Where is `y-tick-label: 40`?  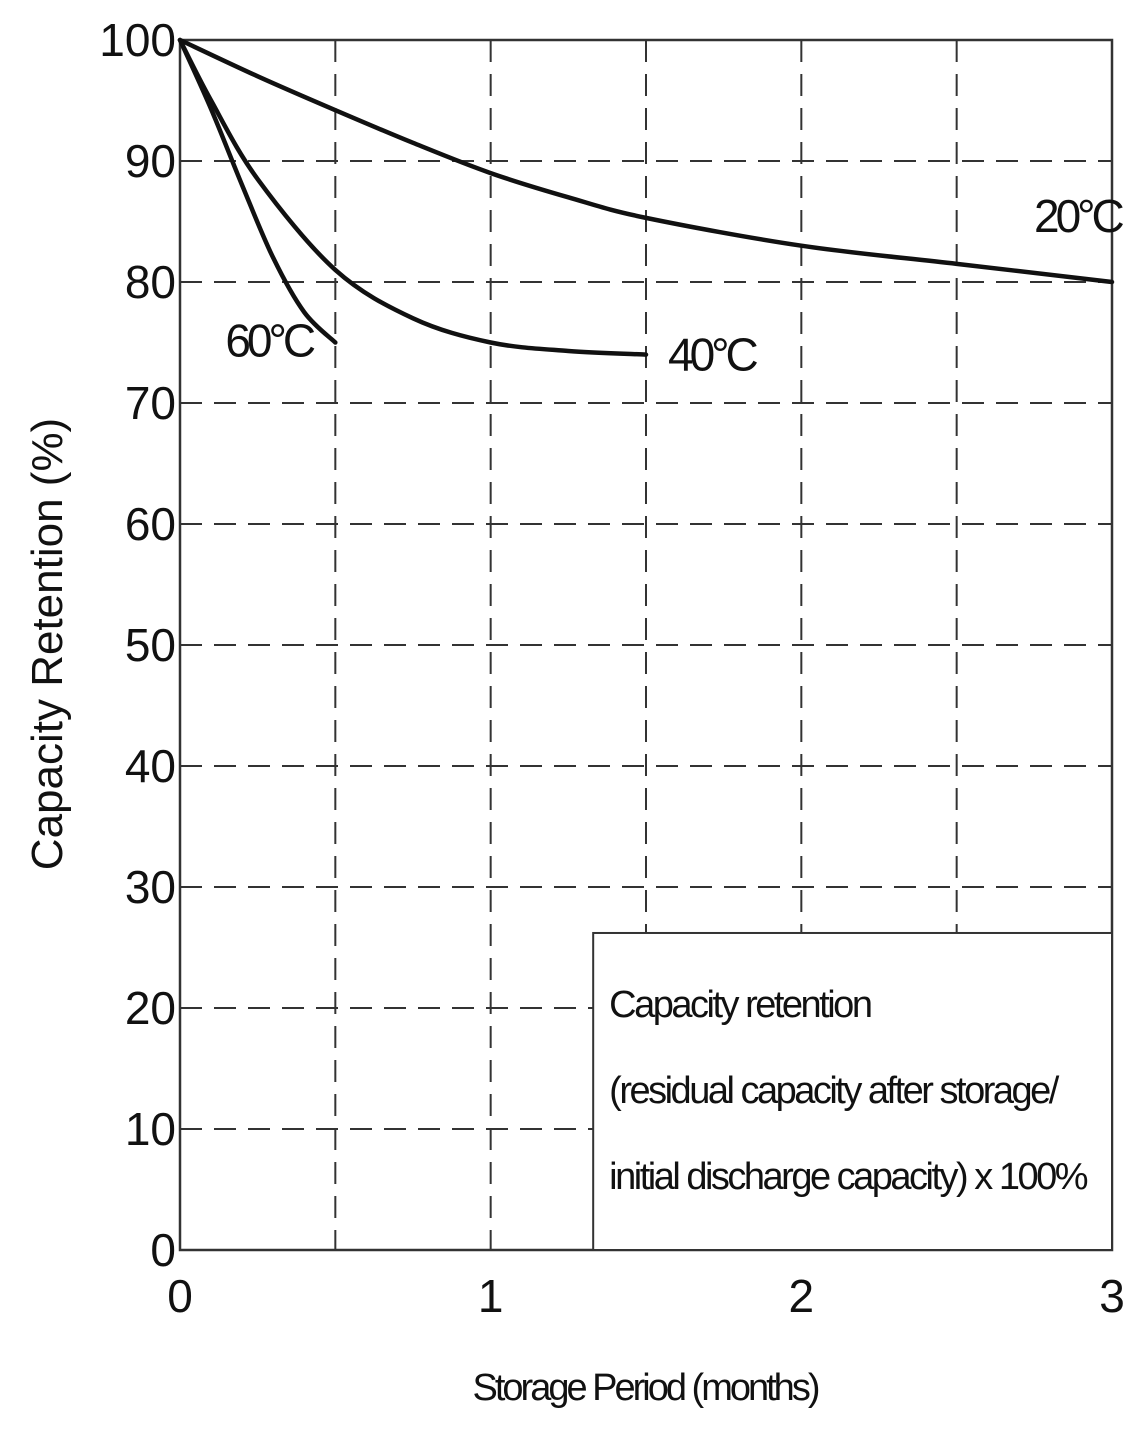
y-tick-label: 40 is located at coordinates (150, 766).